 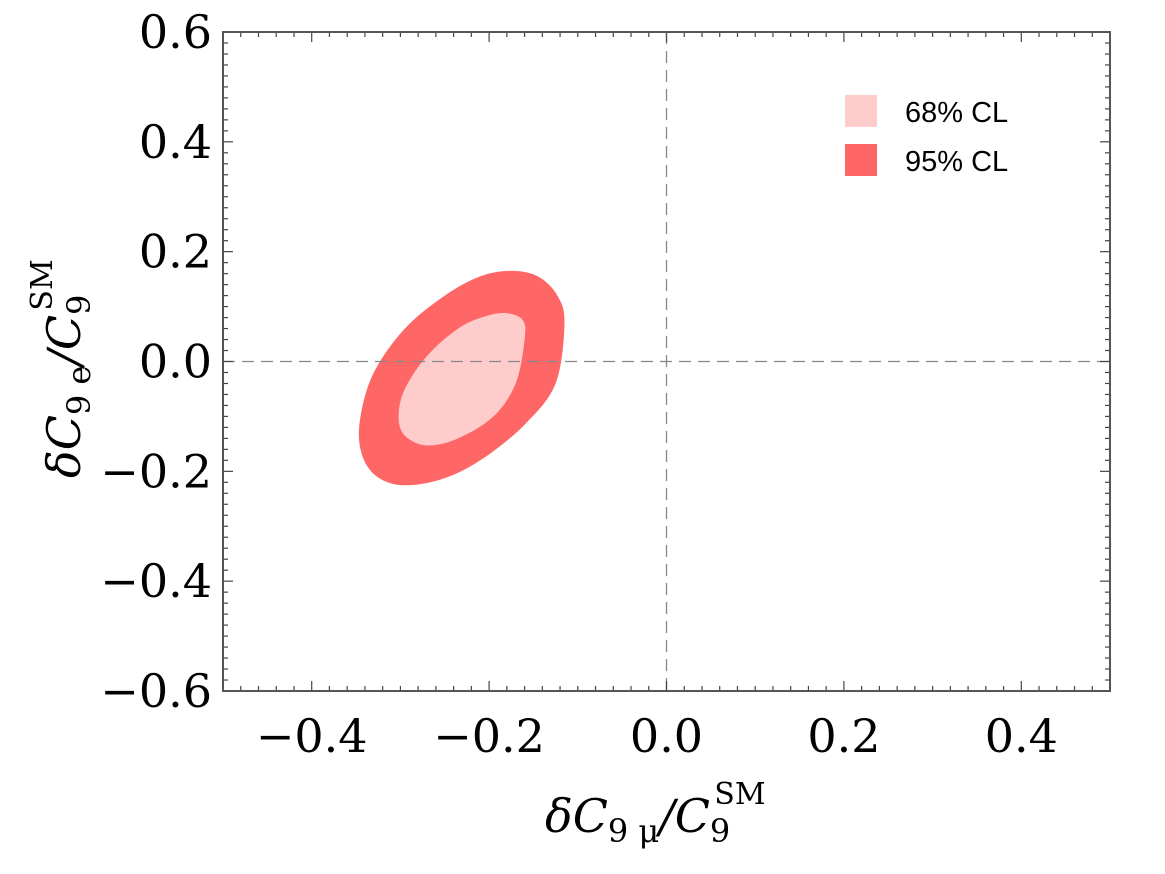 What do you see at coordinates (156, 581) in the screenshot?
I see `y-tick-label: −0.4` at bounding box center [156, 581].